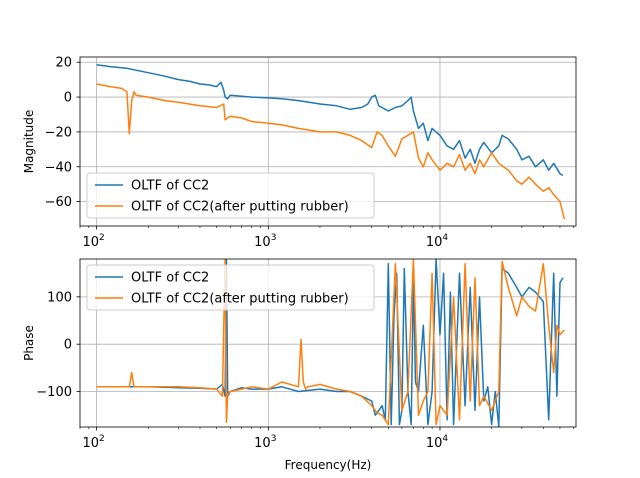 This screenshot has width=640, height=478. What do you see at coordinates (29, 343) in the screenshot?
I see `y-axis-label: Phase` at bounding box center [29, 343].